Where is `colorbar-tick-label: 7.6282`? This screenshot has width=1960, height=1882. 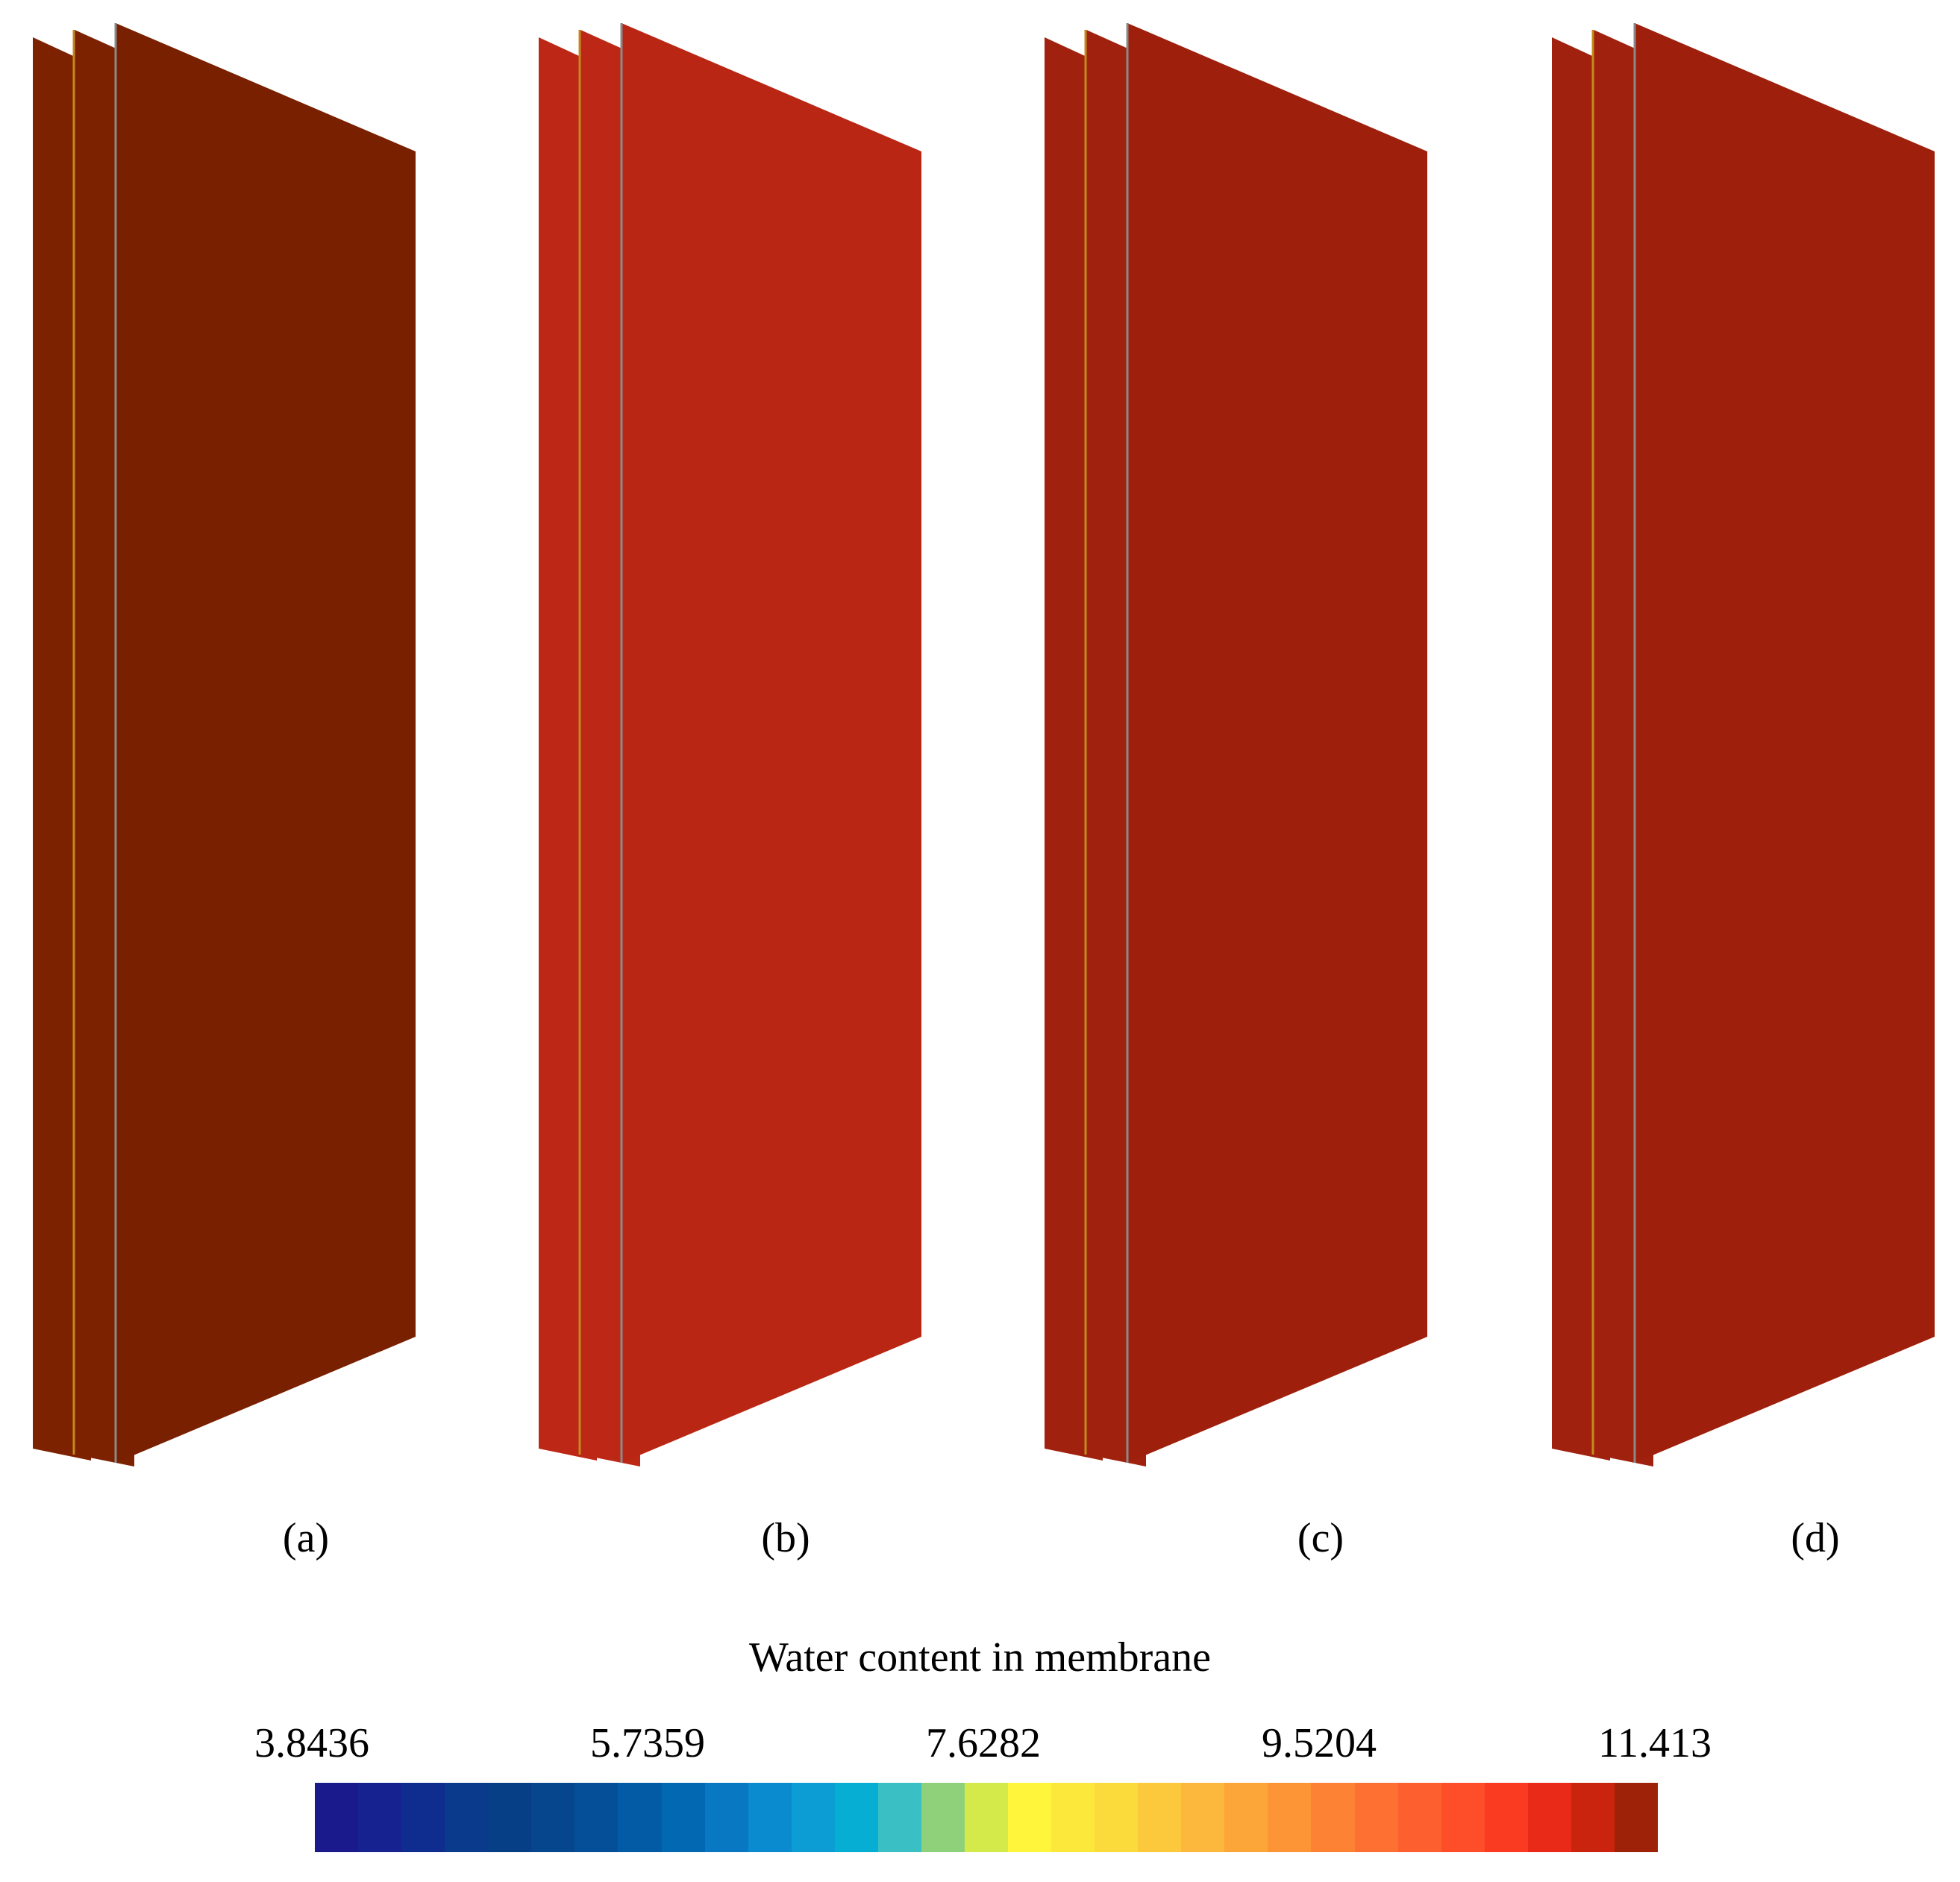
colorbar-tick-label: 7.6282 is located at coordinates (983, 1743).